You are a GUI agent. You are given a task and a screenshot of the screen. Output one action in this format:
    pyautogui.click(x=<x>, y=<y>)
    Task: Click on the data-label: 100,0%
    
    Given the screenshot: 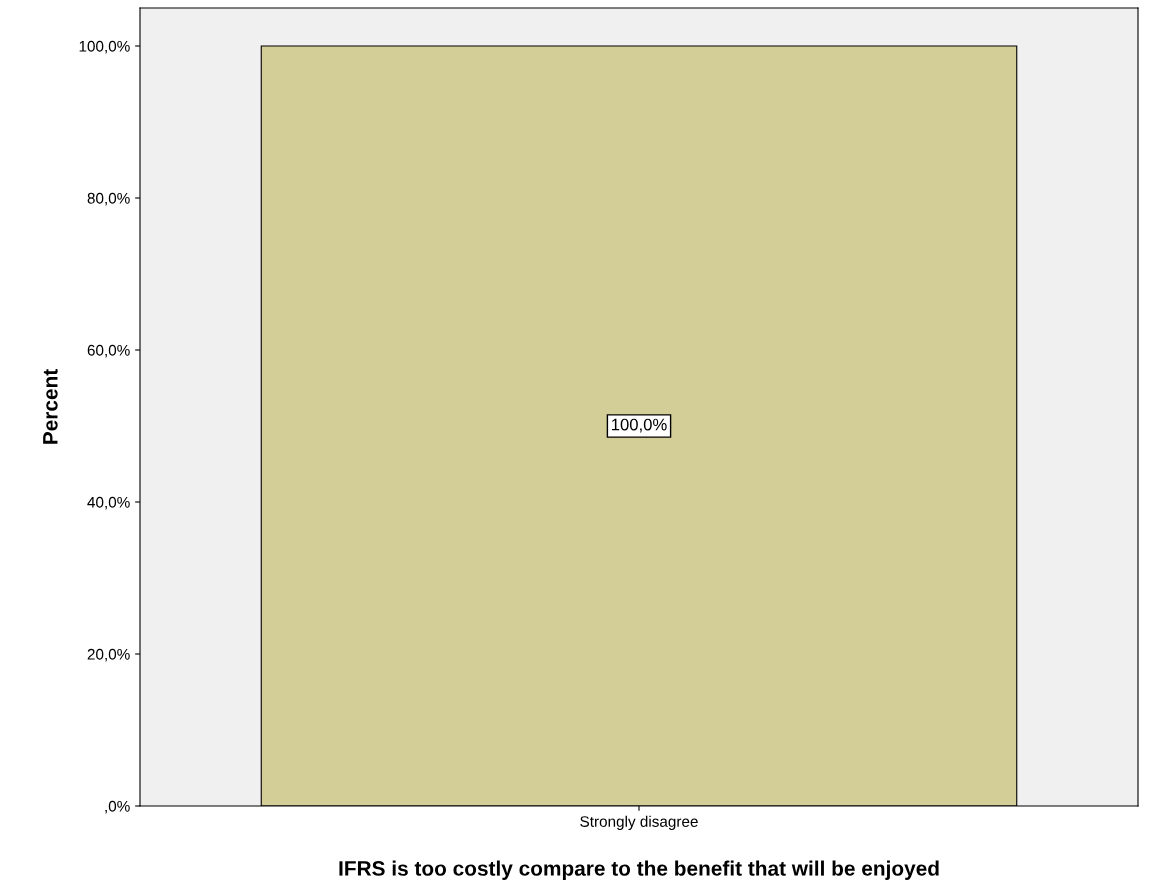 What is the action you would take?
    pyautogui.click(x=639, y=425)
    